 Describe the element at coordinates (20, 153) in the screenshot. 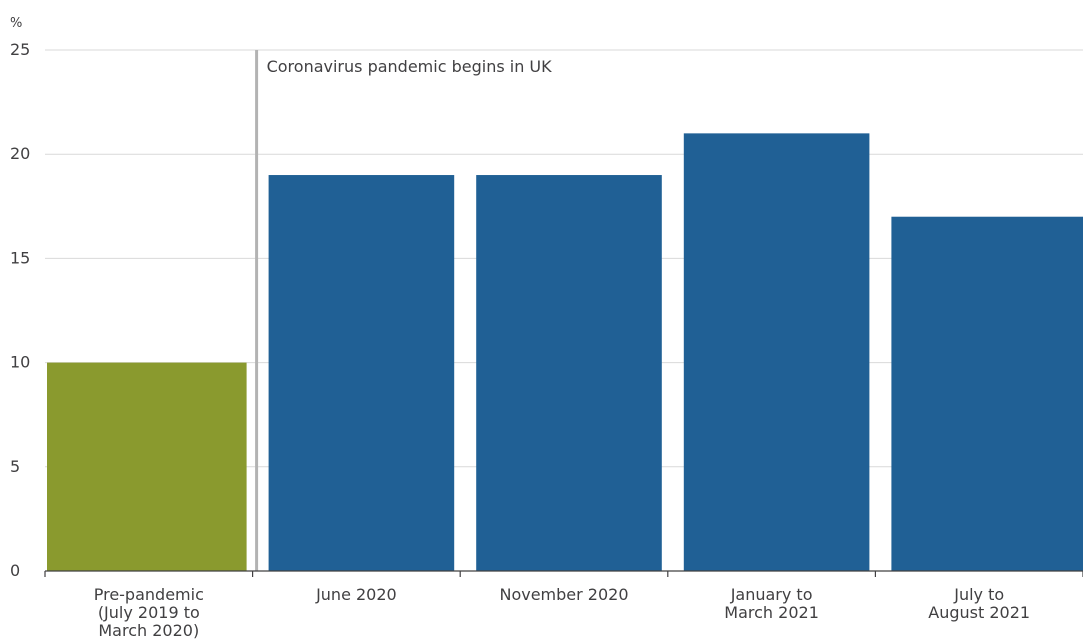

I see `y-tick-label-20: 20` at that location.